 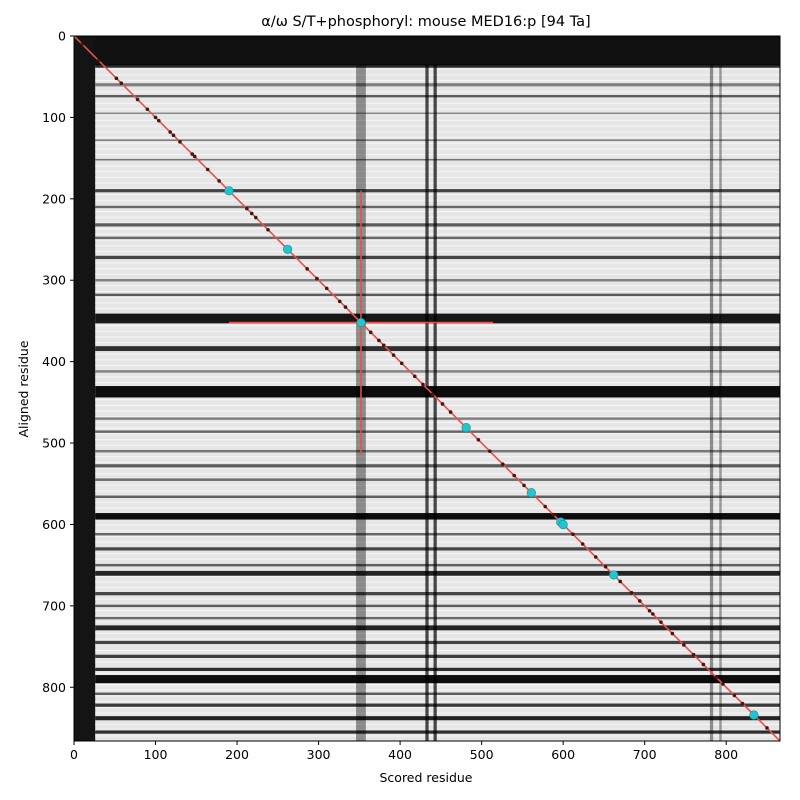 I want to click on heatmap-dark-top-band, so click(x=427, y=51).